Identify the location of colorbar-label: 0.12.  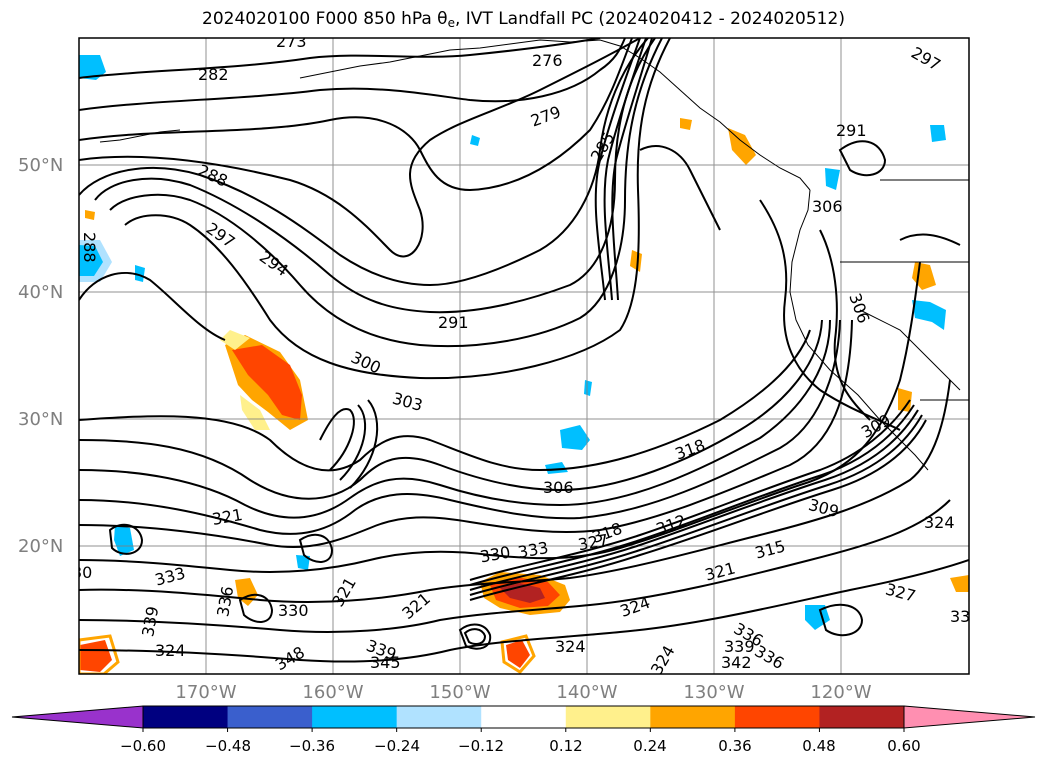
(566, 746).